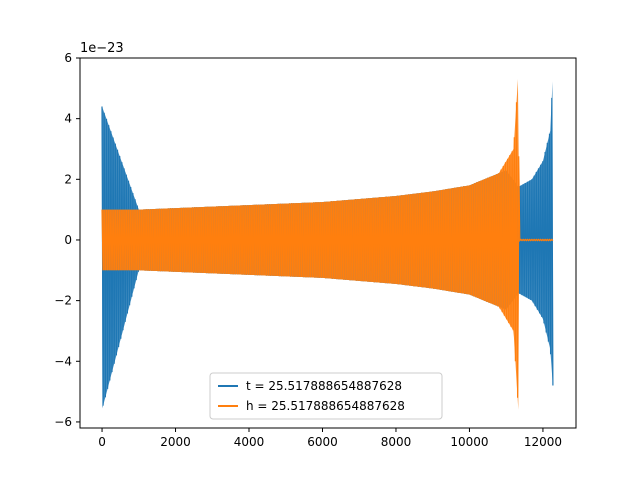  What do you see at coordinates (396, 442) in the screenshot?
I see `x-tick-label: 8000` at bounding box center [396, 442].